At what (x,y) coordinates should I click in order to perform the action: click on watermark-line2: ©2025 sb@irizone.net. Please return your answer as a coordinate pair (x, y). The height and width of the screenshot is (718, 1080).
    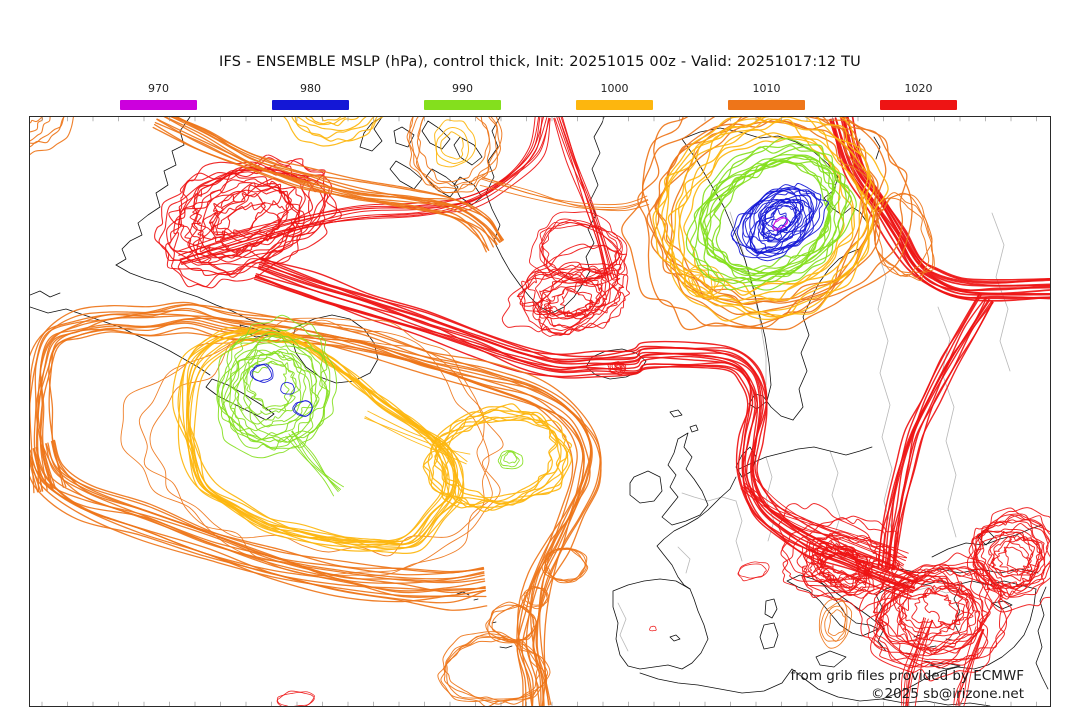
    Looking at the image, I should click on (947, 694).